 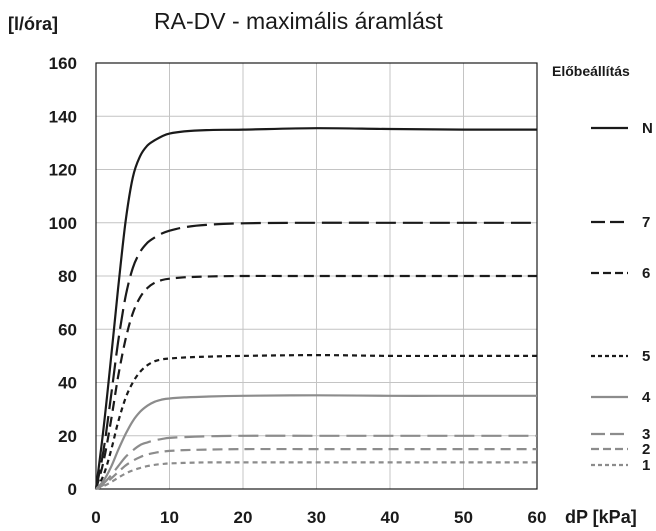 I want to click on legend-label-2: 2, so click(x=646, y=449).